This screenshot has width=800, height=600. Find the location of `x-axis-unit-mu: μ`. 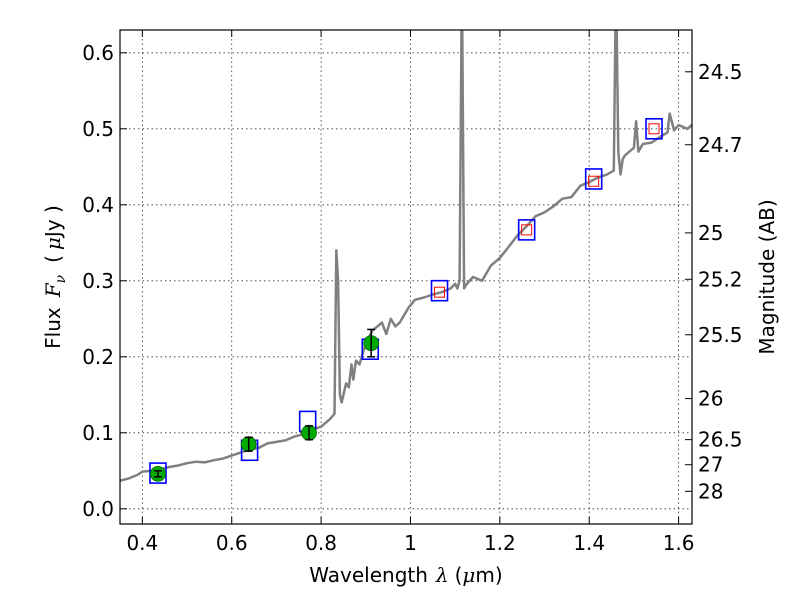

x-axis-unit-mu: μ is located at coordinates (468, 575).